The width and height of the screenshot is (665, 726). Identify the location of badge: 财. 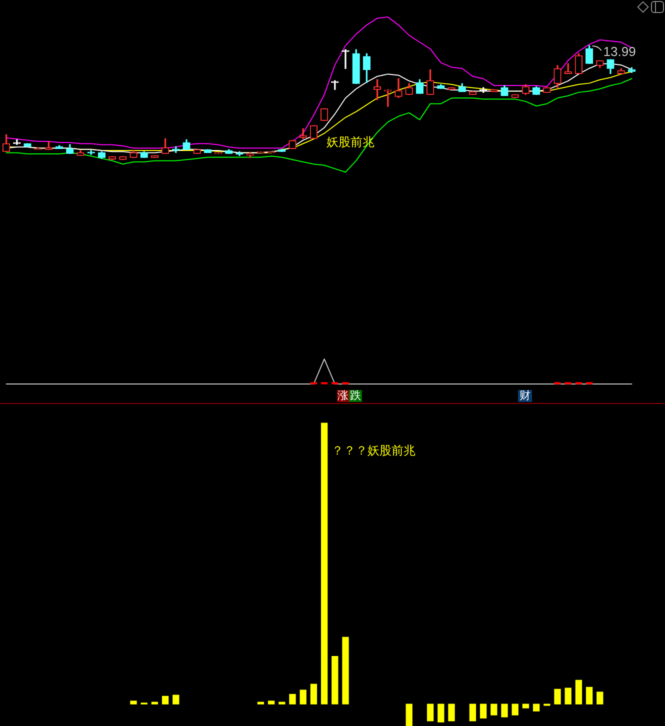
(525, 396).